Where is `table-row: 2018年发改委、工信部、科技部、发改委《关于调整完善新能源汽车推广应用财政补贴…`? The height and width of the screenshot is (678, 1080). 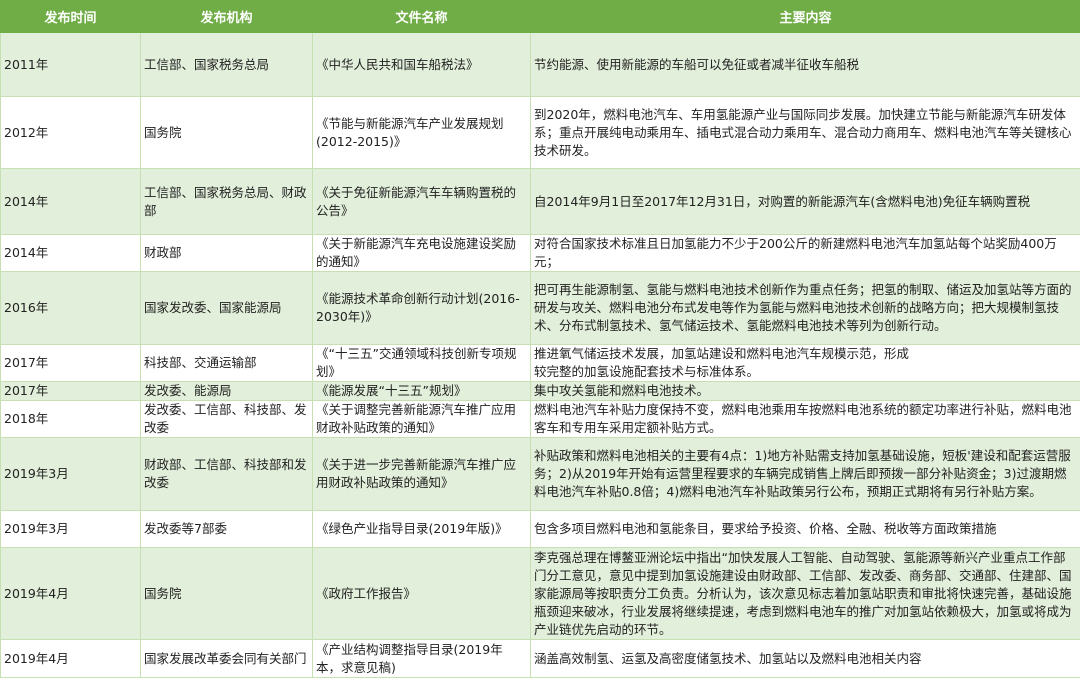
table-row: 2018年发改委、工信部、科技部、发改委《关于调整完善新能源汽车推广应用财政补贴… is located at coordinates (540, 419).